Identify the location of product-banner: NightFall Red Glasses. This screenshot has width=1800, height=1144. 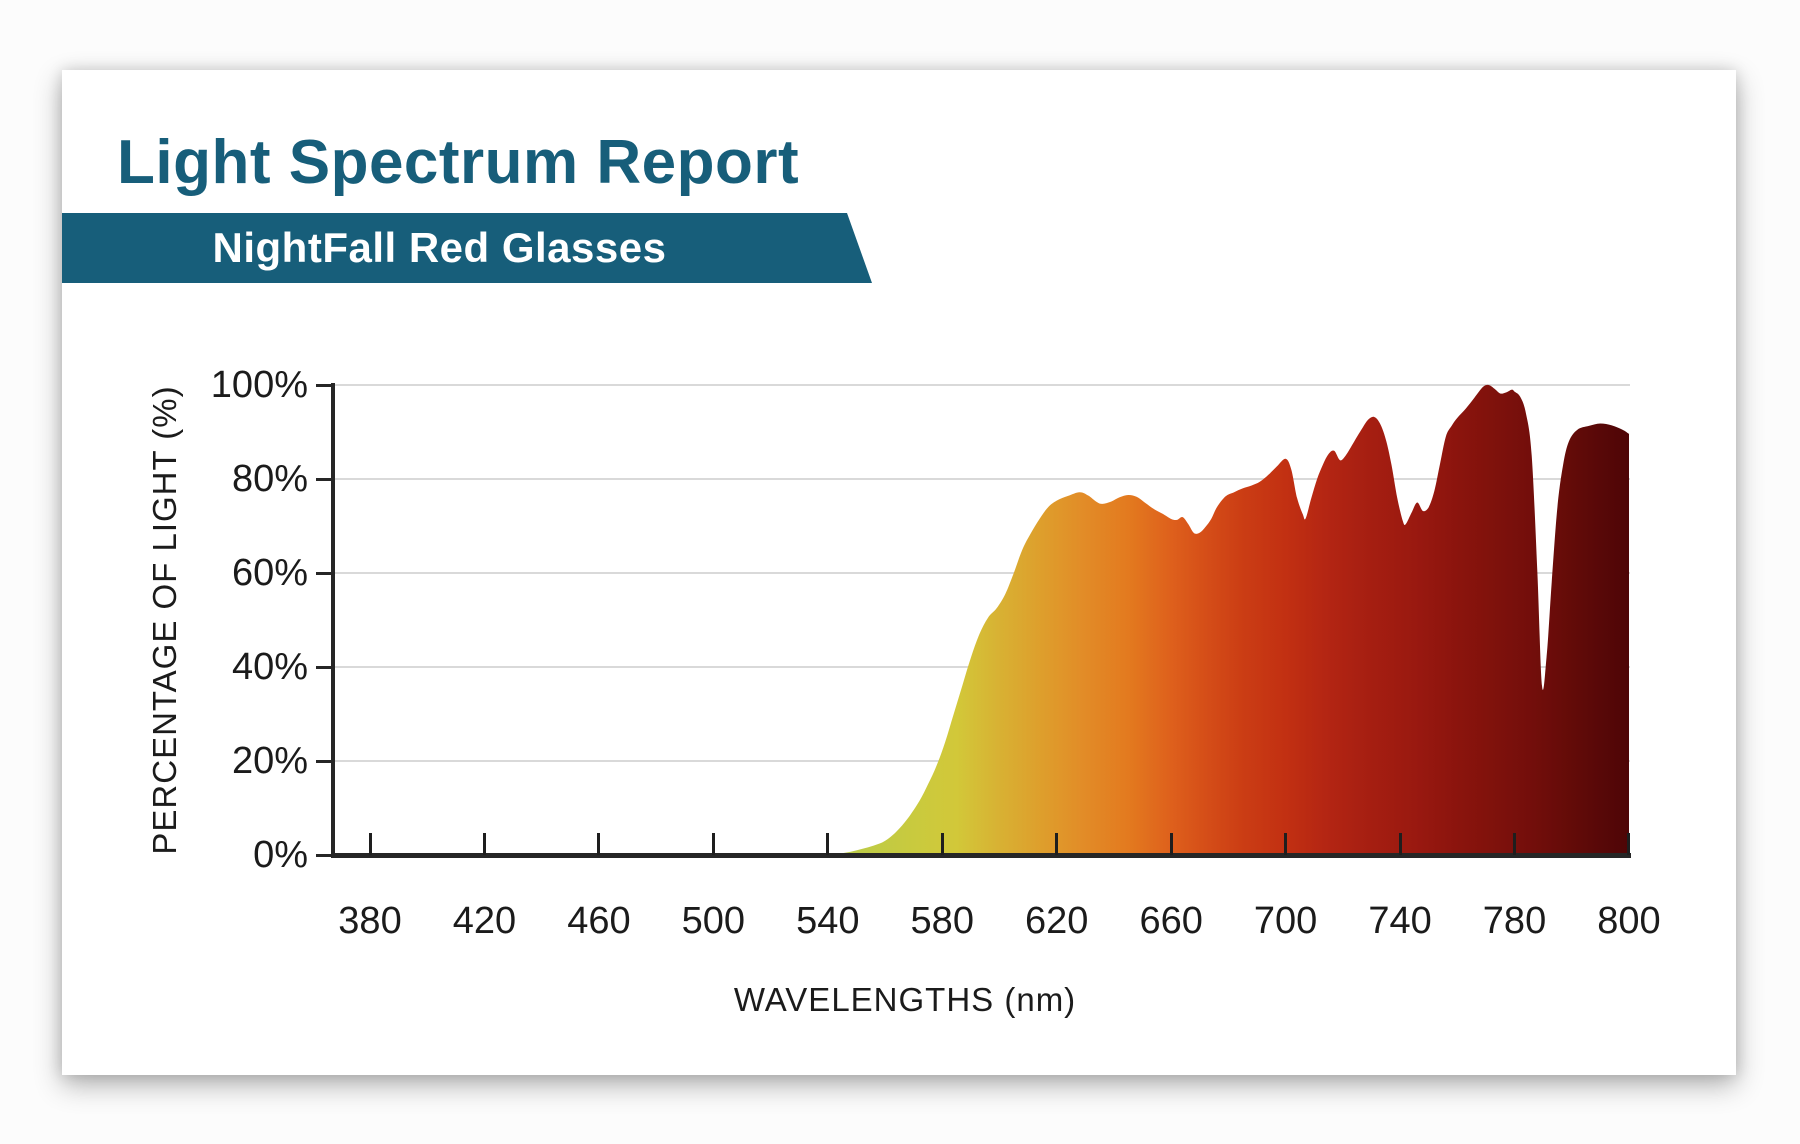
(467, 248).